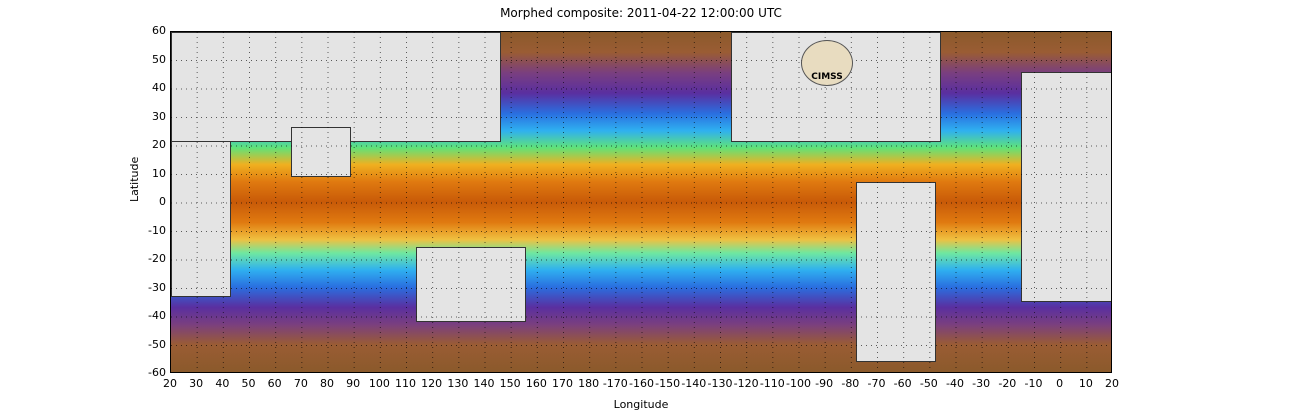 The image size is (1302, 419). I want to click on y-tick-label: -60, so click(157, 372).